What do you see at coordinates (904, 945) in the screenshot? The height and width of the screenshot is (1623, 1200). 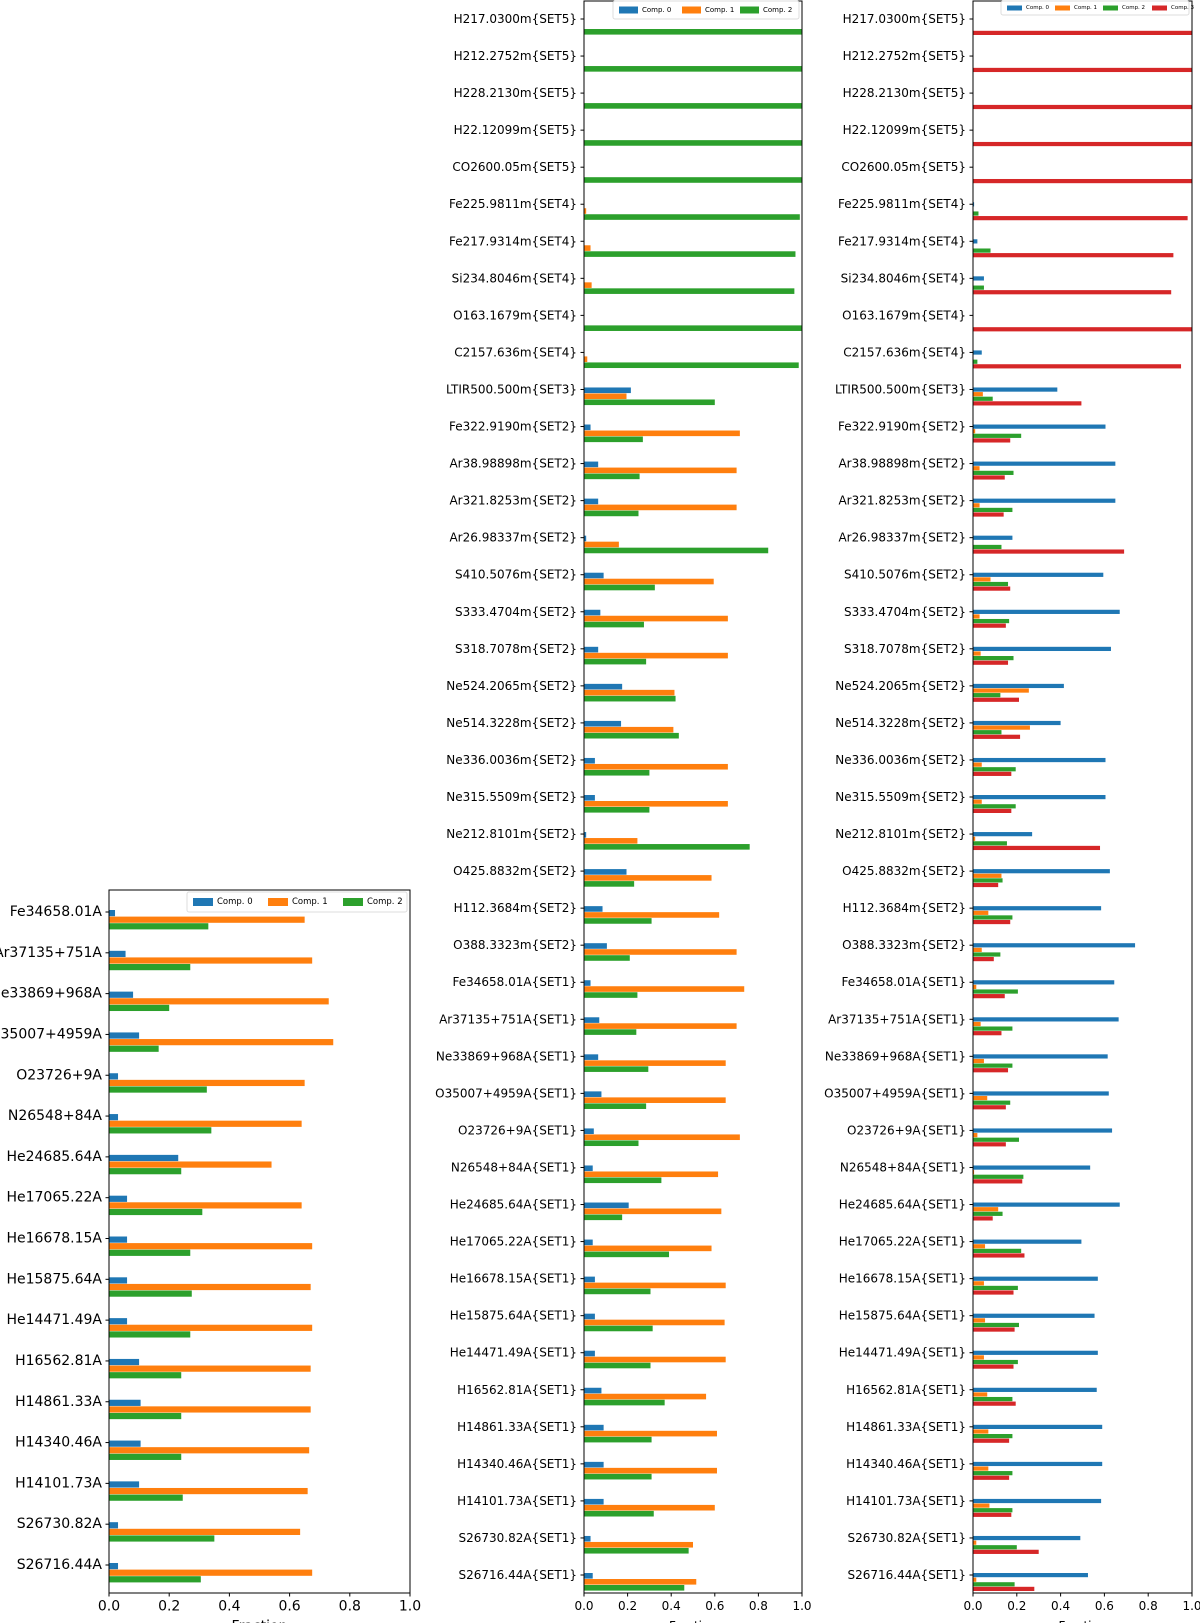 I see `y-tick-label: O388.3323m{SET2}` at bounding box center [904, 945].